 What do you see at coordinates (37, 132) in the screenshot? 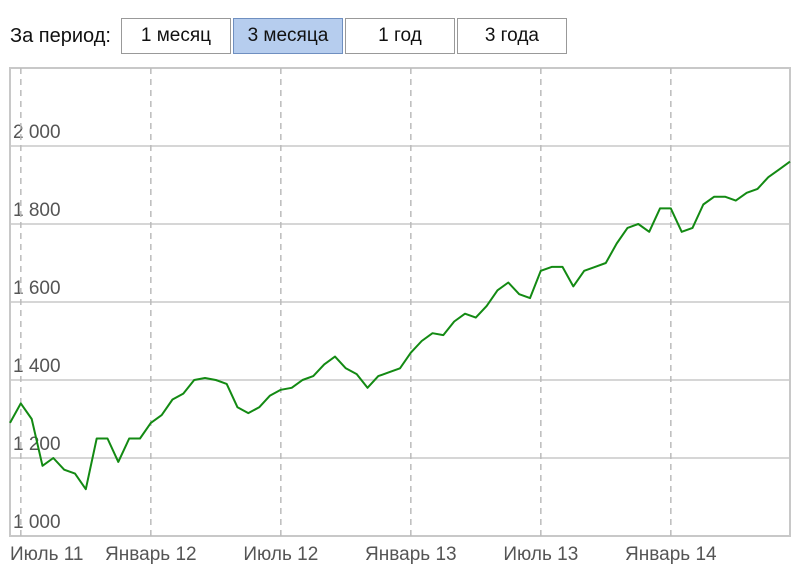
I see `y-tick-label: 2 000` at bounding box center [37, 132].